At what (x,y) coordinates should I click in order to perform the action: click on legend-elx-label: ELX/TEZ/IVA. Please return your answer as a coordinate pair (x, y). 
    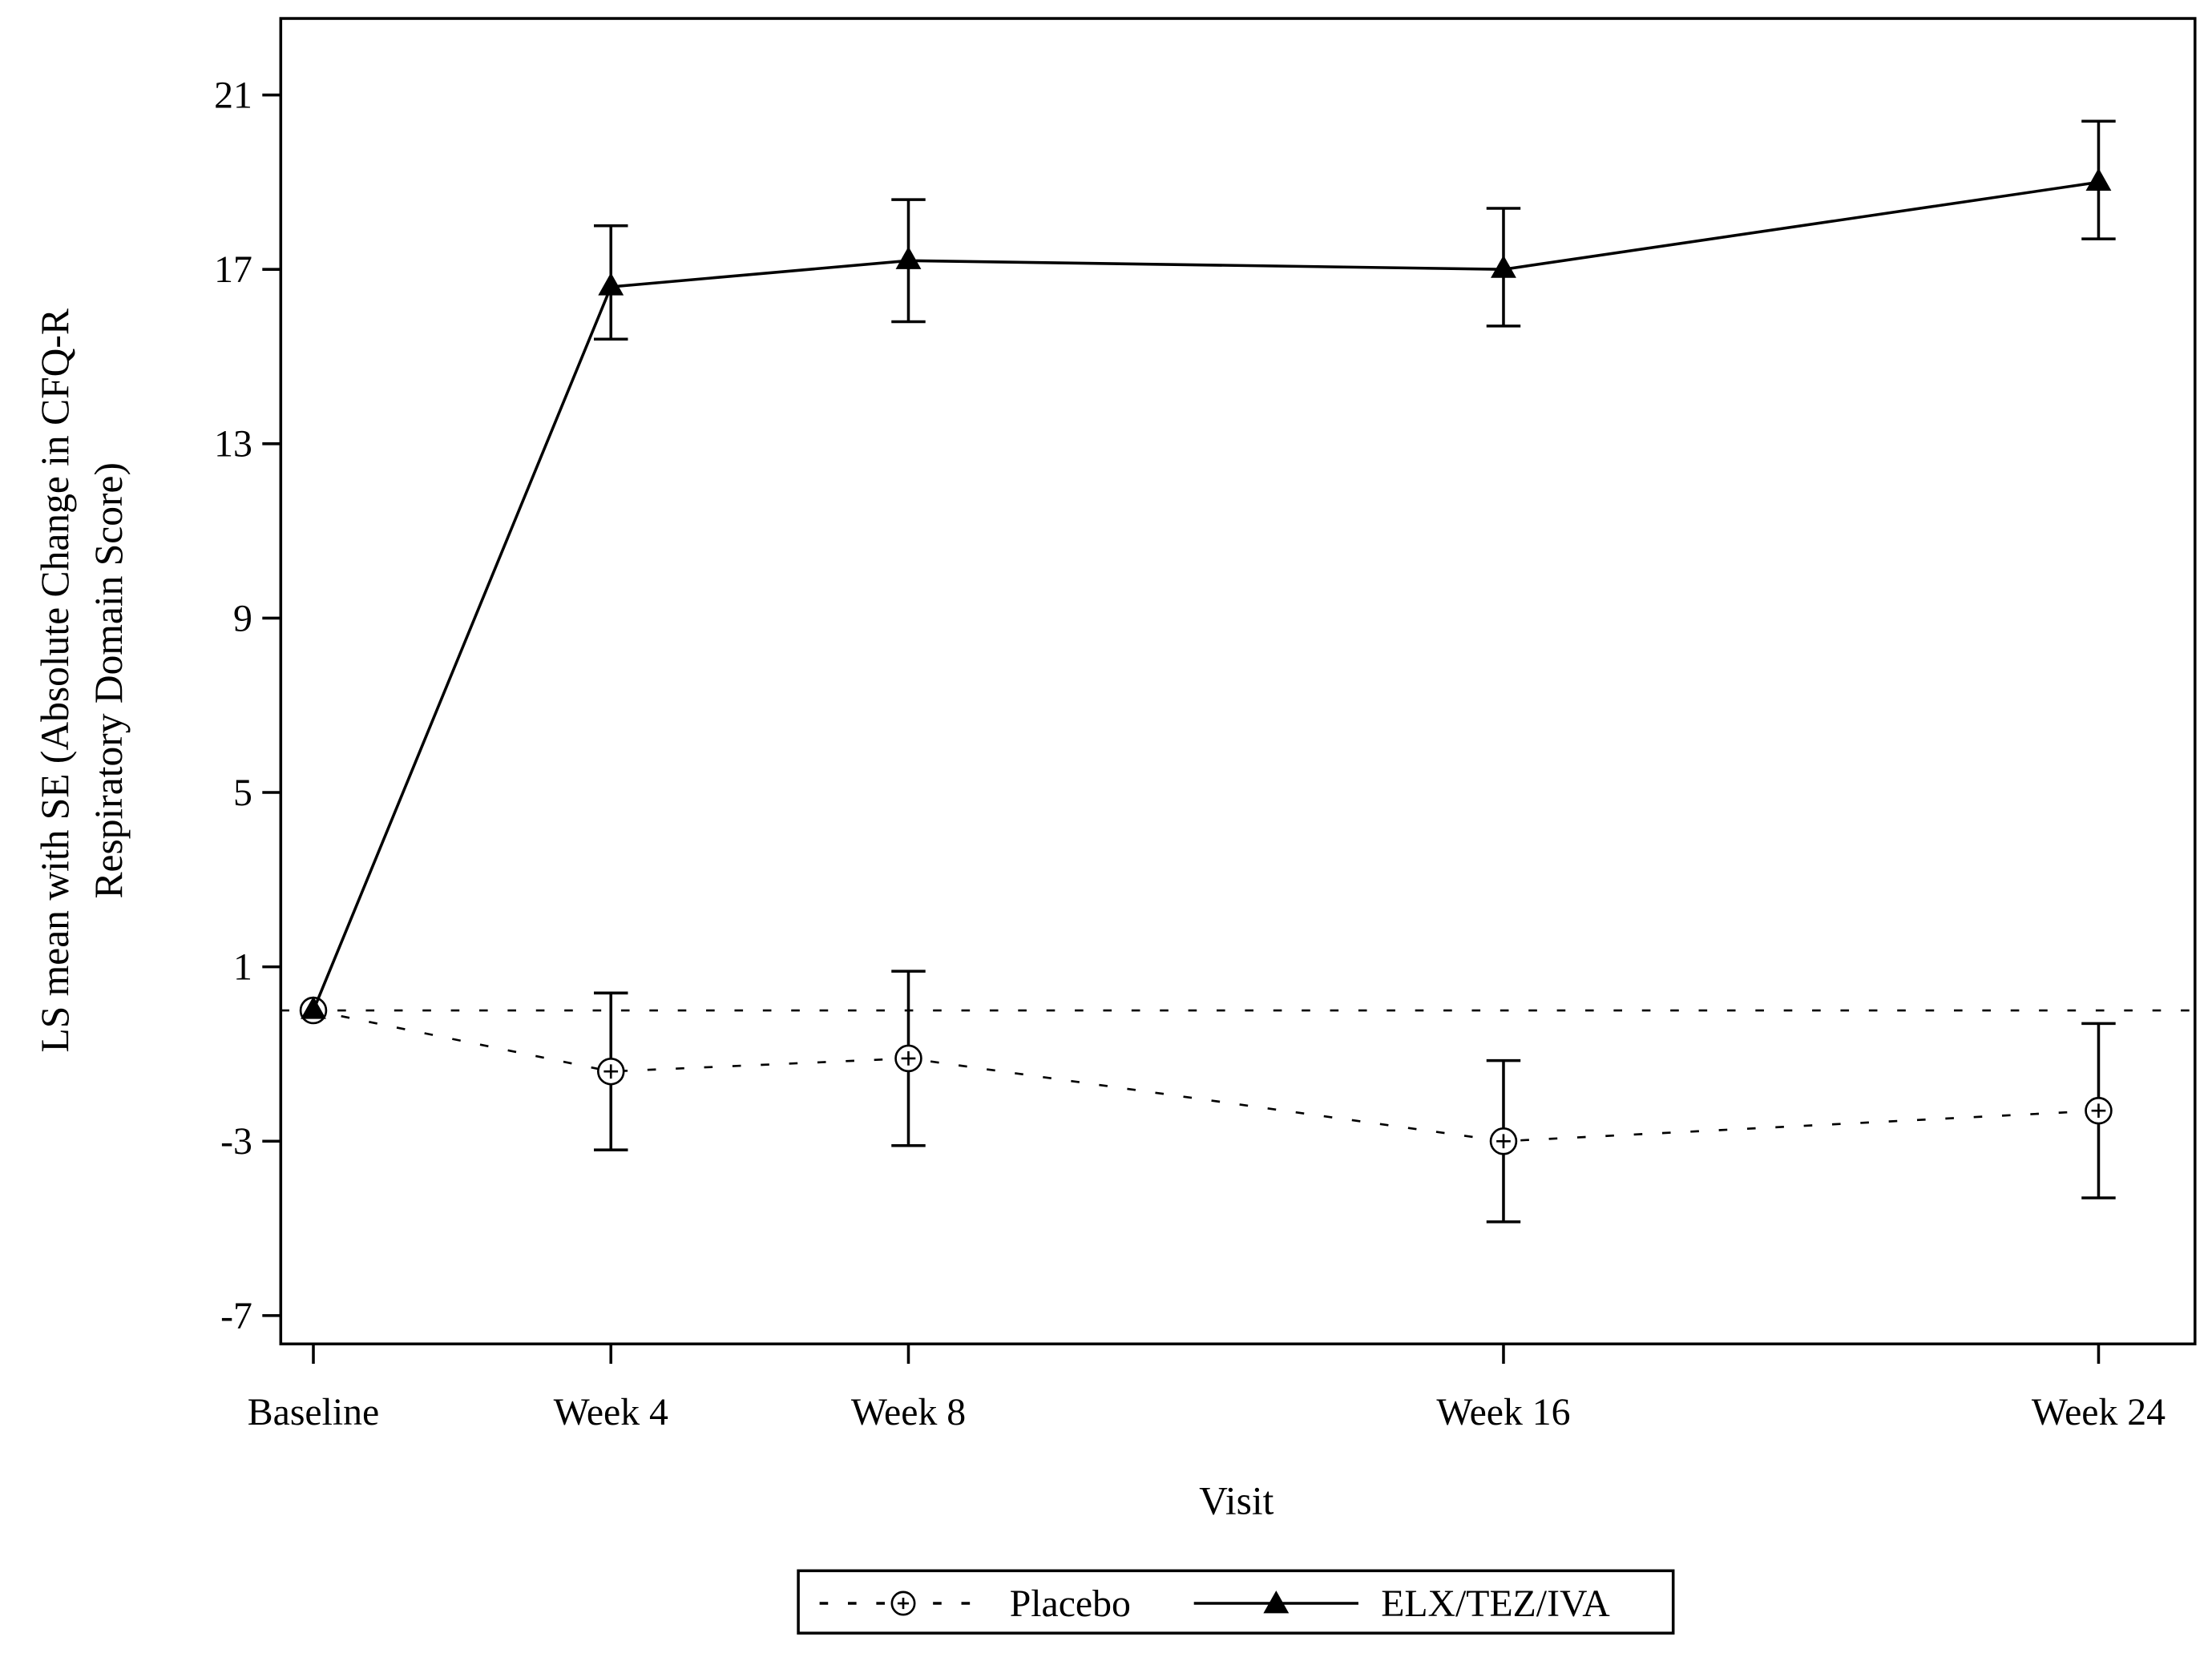
    Looking at the image, I should click on (1495, 1603).